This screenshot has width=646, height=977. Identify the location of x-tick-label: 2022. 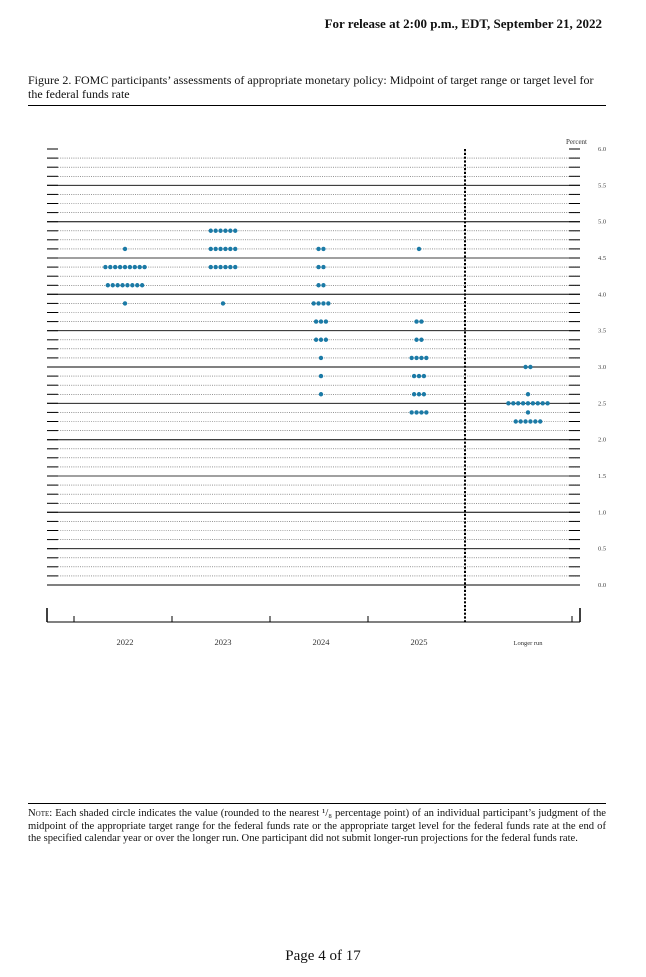
(125, 642).